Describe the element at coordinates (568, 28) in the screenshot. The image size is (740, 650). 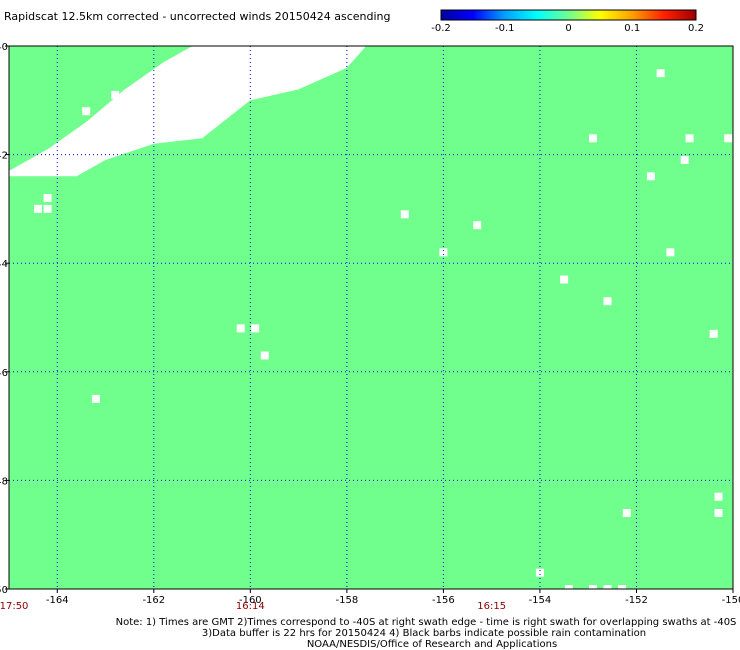
I see `colorbar-tick-label: 0` at that location.